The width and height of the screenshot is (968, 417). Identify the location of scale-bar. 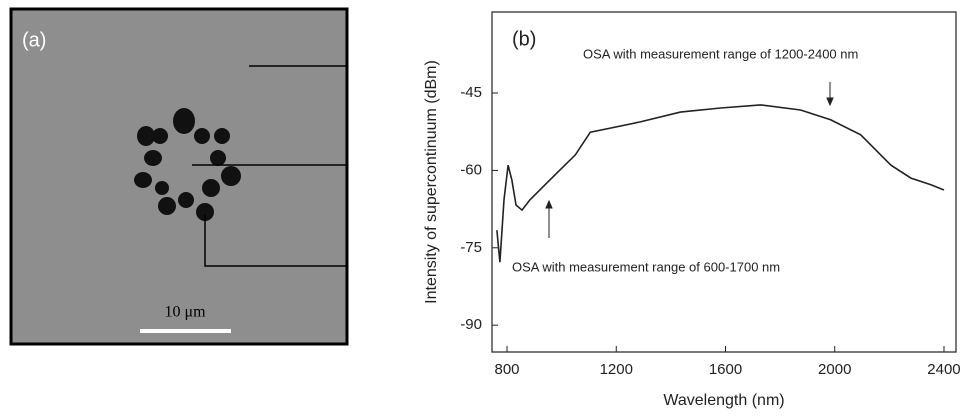
(185, 331).